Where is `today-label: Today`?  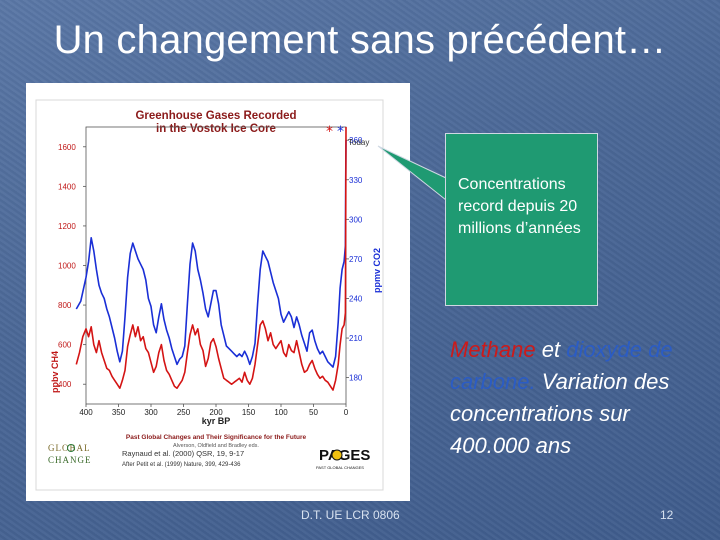
today-label: Today is located at coordinates (358, 142).